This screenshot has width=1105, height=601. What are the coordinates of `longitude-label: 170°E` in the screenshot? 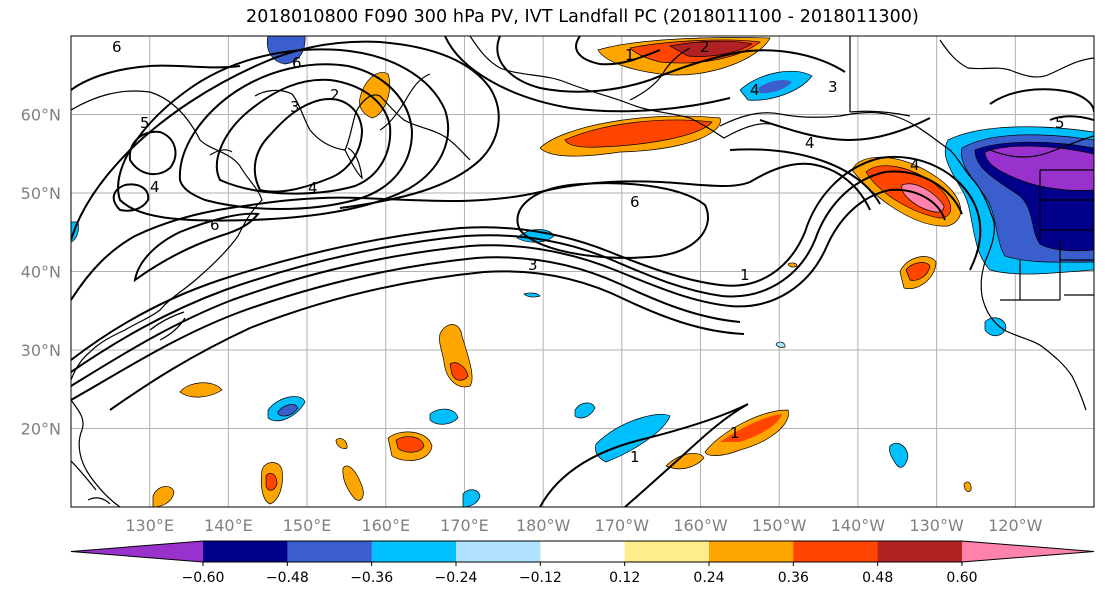 It's located at (464, 525).